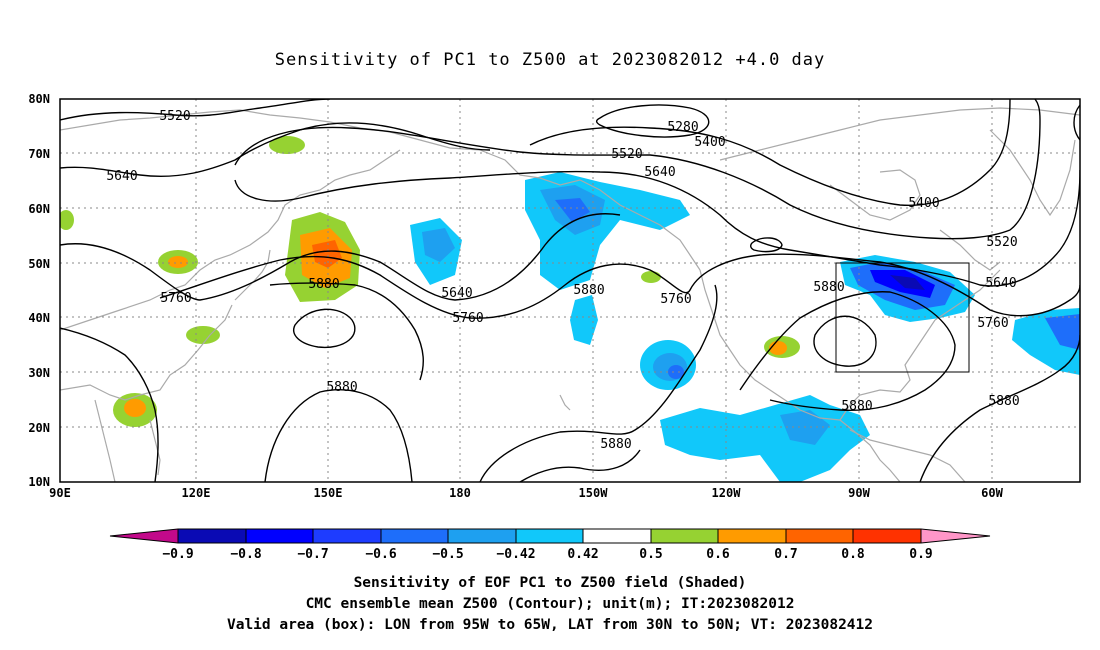 The image size is (1100, 650). I want to click on coast-asia-east, so click(230, 240).